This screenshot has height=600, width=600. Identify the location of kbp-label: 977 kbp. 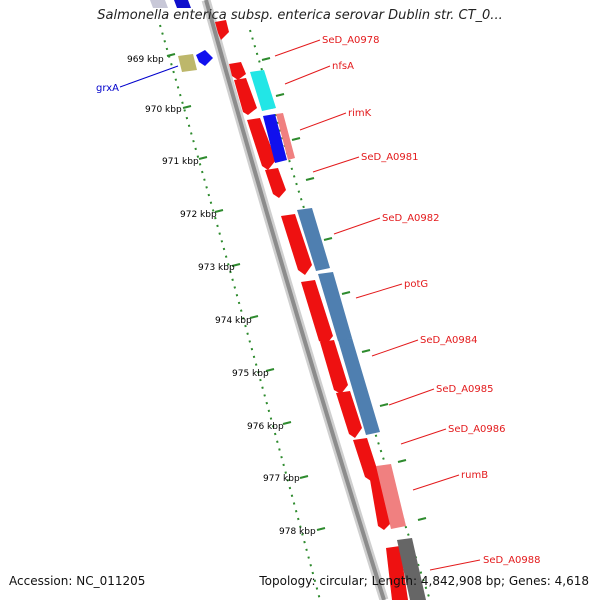
(281, 479).